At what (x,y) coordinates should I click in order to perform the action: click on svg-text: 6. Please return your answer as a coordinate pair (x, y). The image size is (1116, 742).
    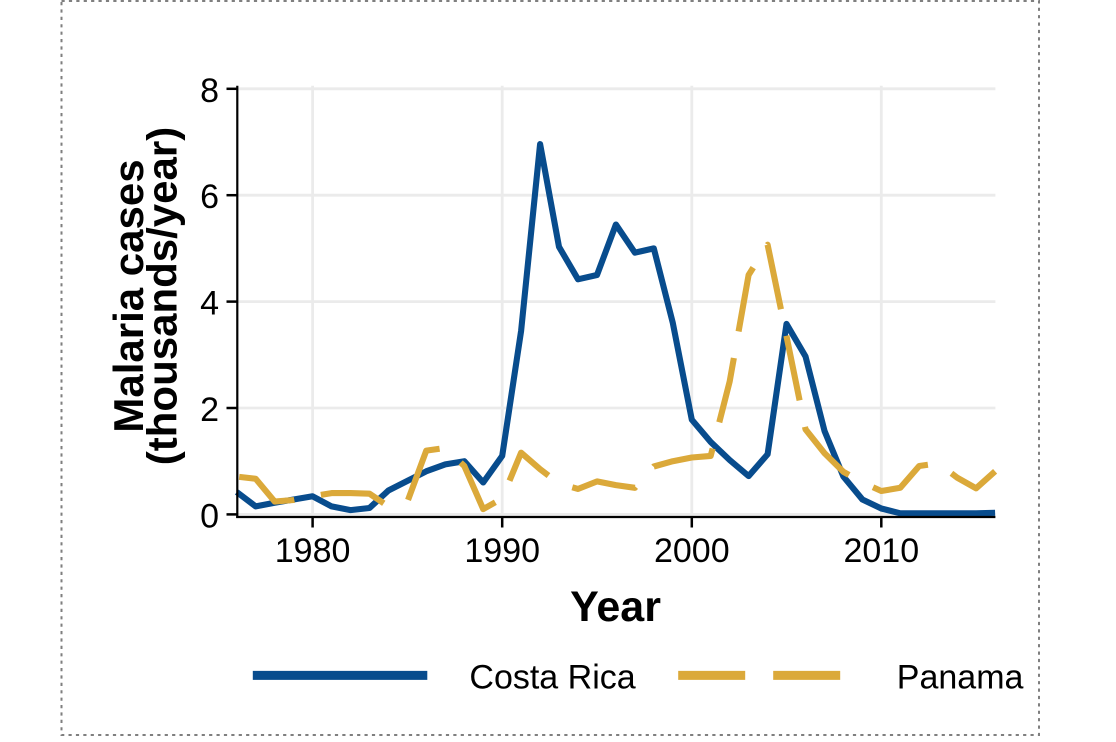
    Looking at the image, I should click on (209, 197).